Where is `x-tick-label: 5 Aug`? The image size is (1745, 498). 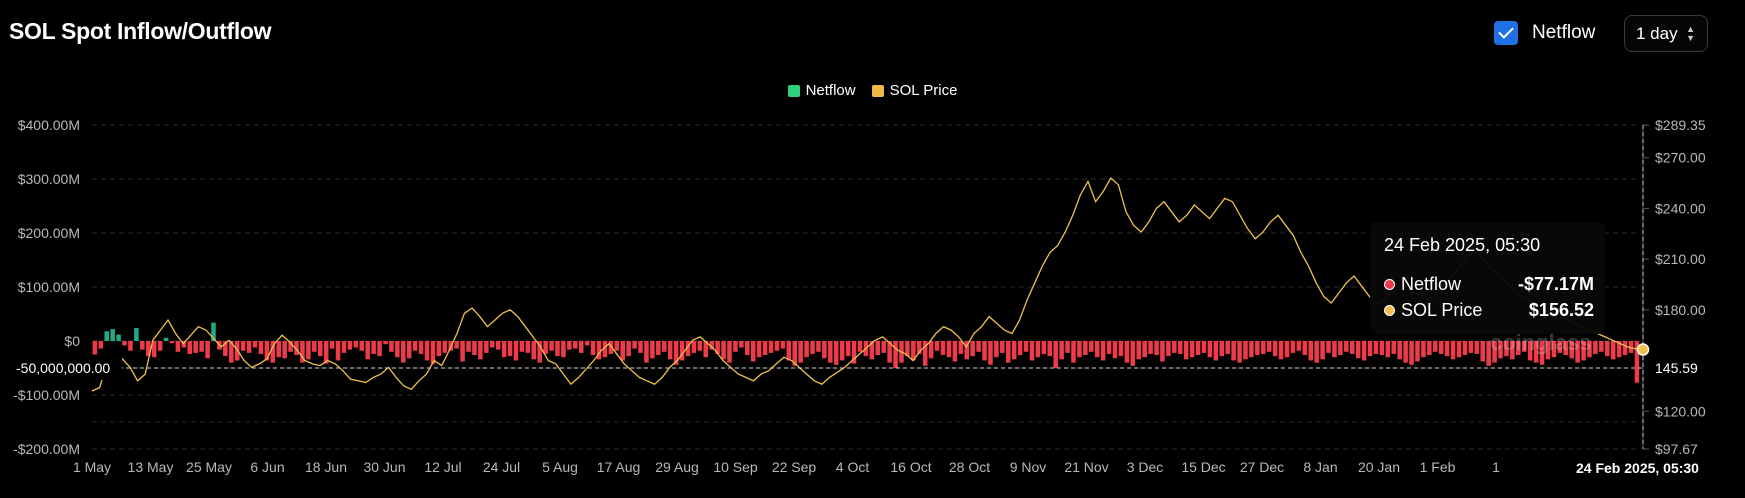 x-tick-label: 5 Aug is located at coordinates (560, 467).